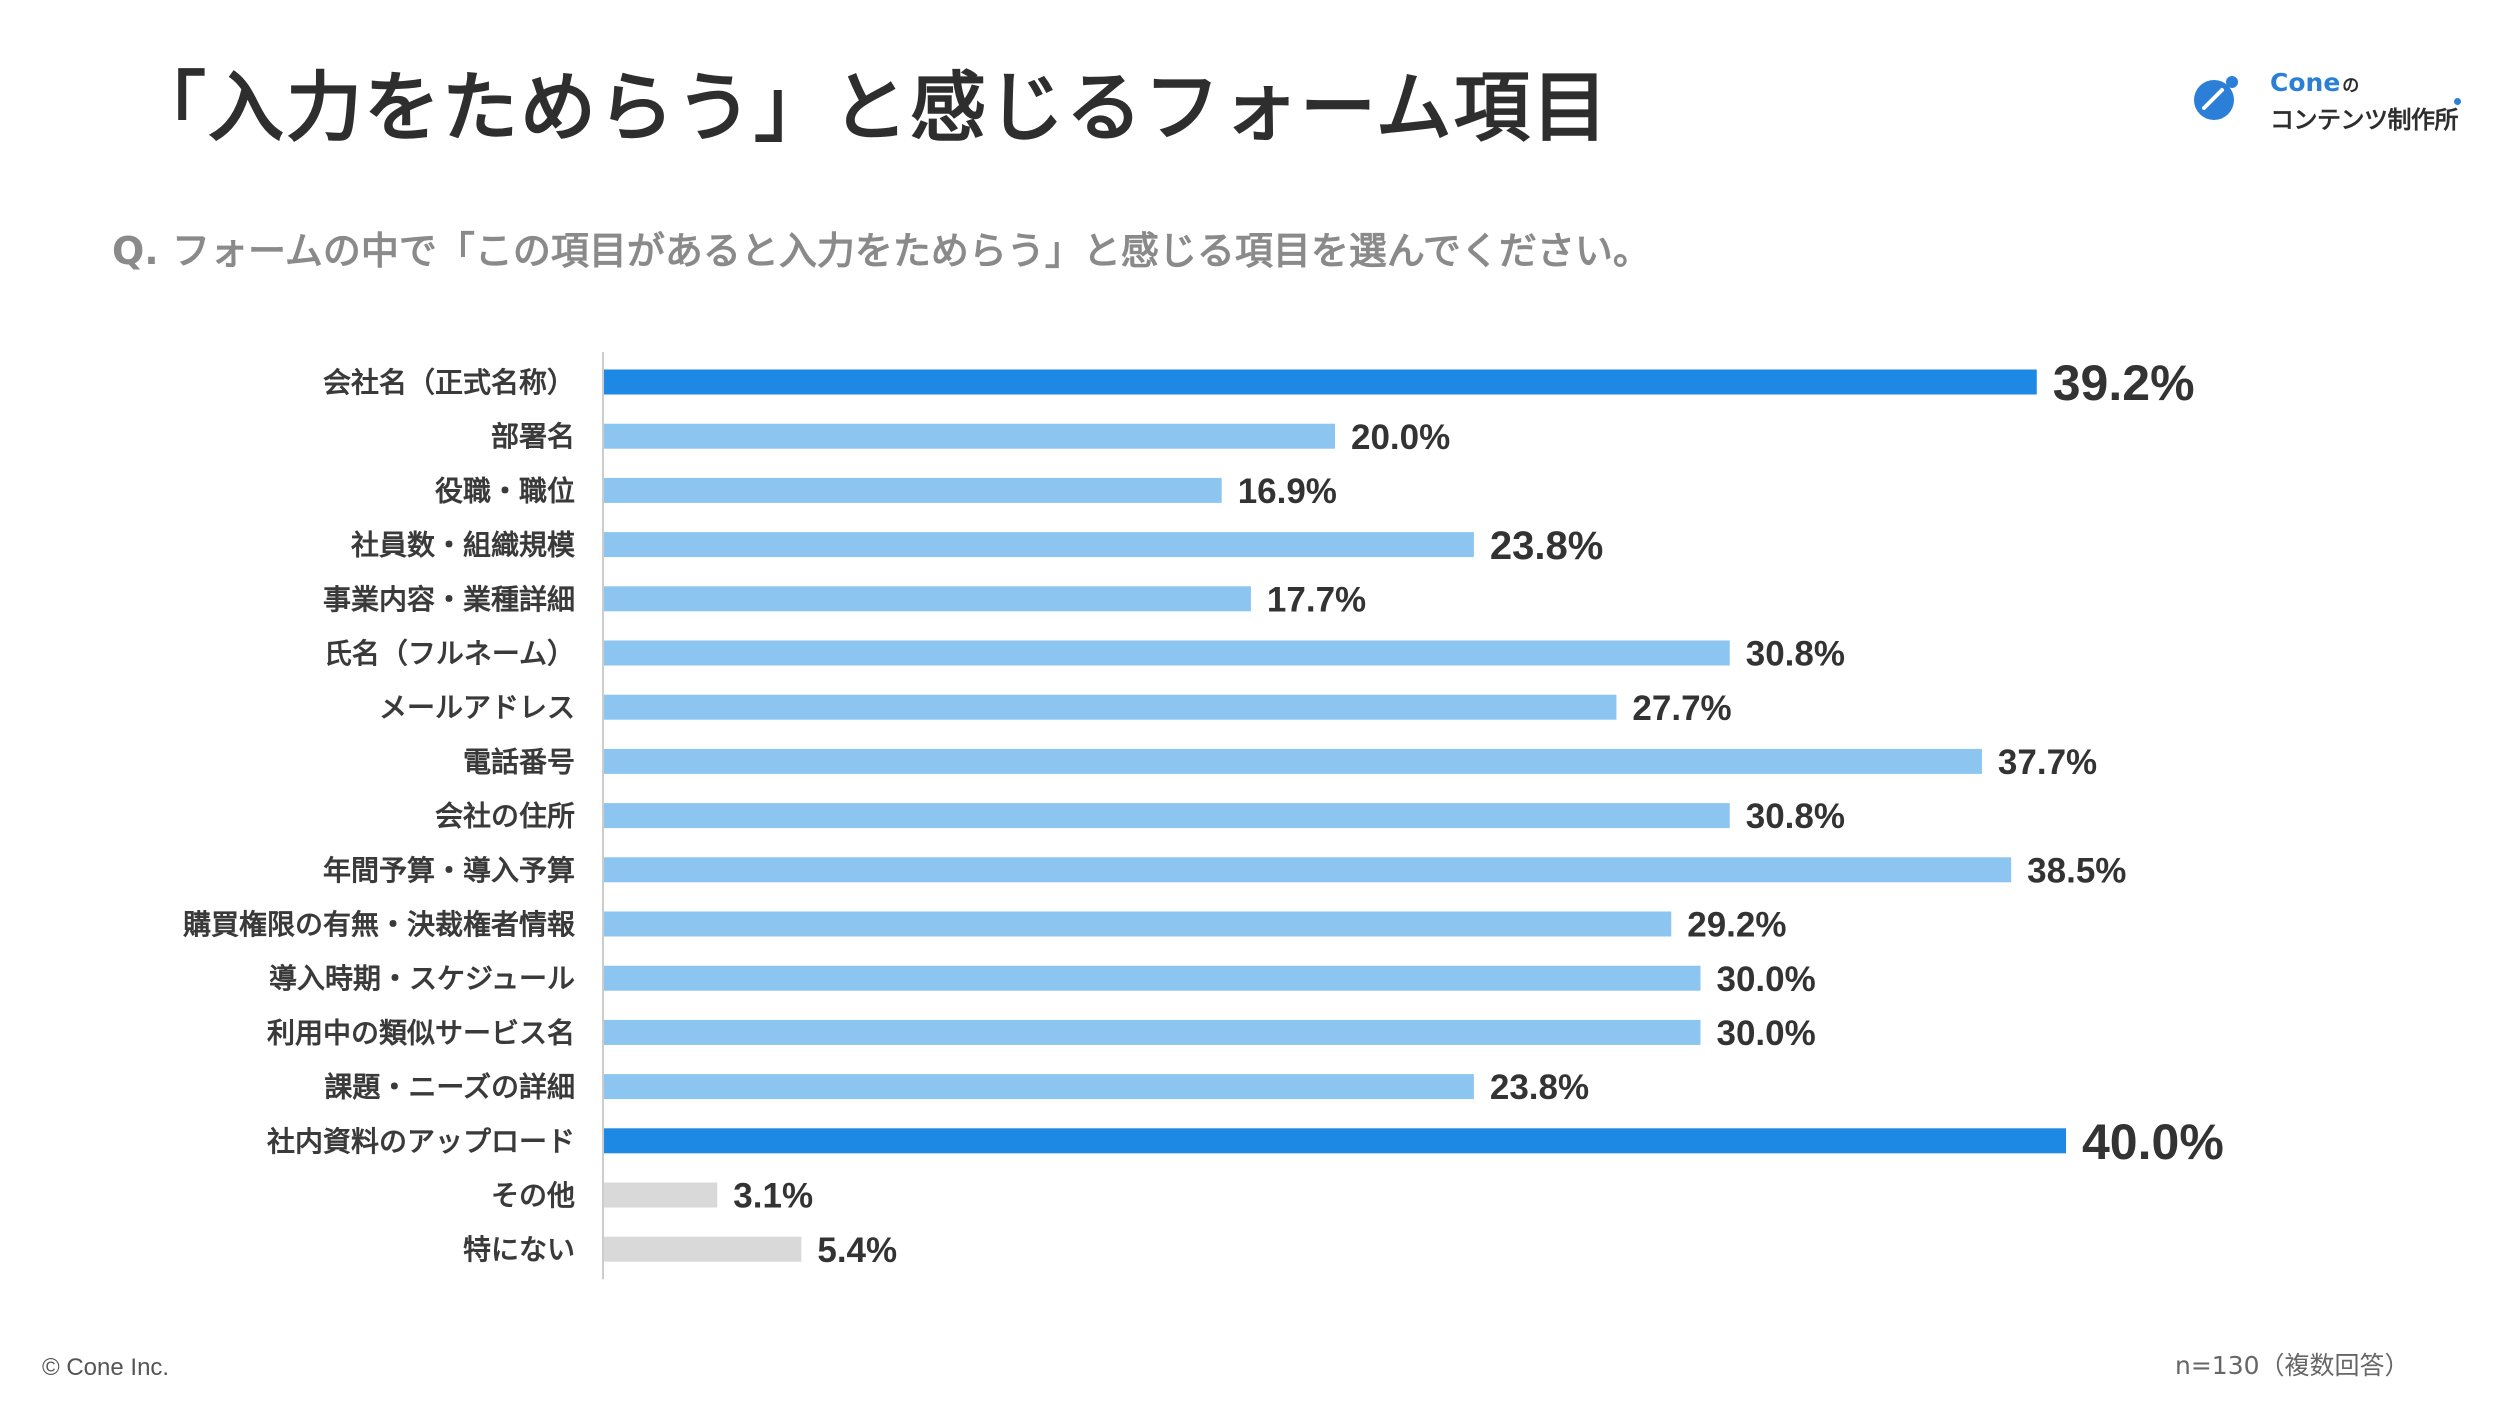 The width and height of the screenshot is (2500, 1406). I want to click on category-label: その他, so click(533, 1195).